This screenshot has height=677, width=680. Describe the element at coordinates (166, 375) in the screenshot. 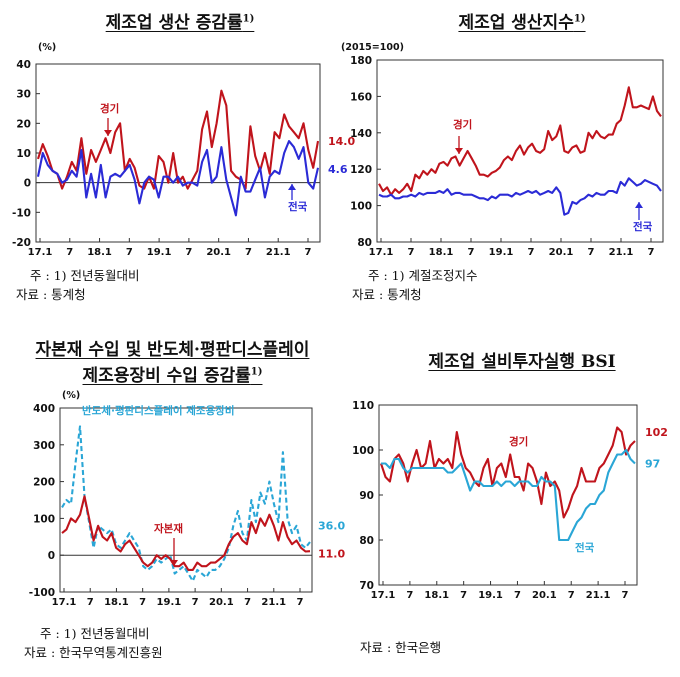

I see `chart3-title-line2: 제조용장비 수입 증감률` at that location.